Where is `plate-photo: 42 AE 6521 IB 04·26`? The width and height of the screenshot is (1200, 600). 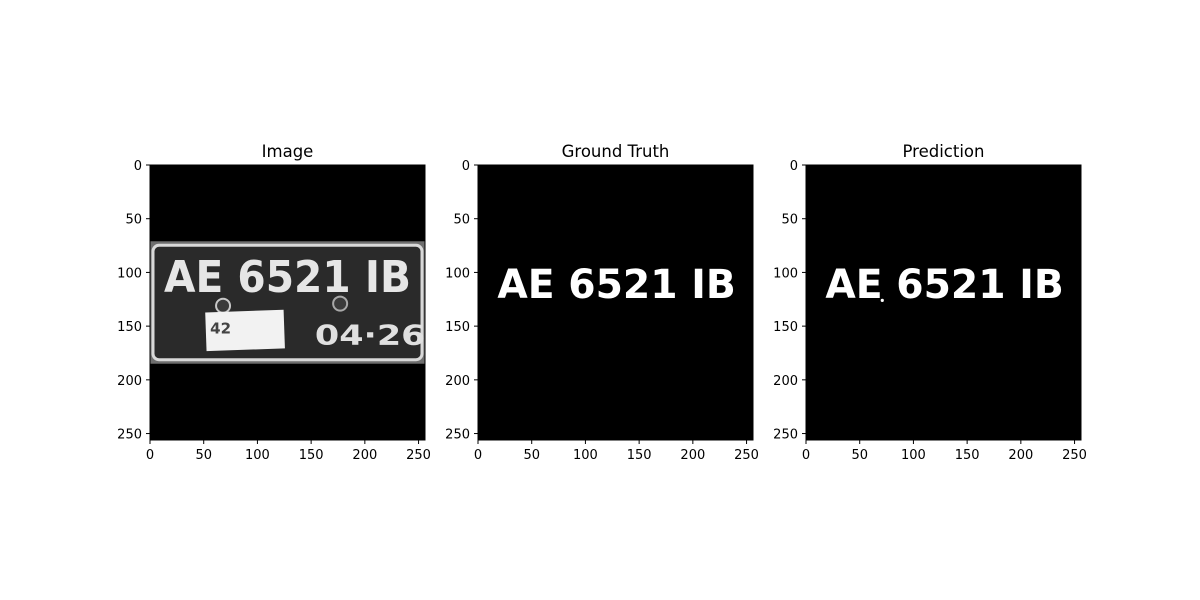
plate-photo: 42 AE 6521 IB 04·26 is located at coordinates (288, 302).